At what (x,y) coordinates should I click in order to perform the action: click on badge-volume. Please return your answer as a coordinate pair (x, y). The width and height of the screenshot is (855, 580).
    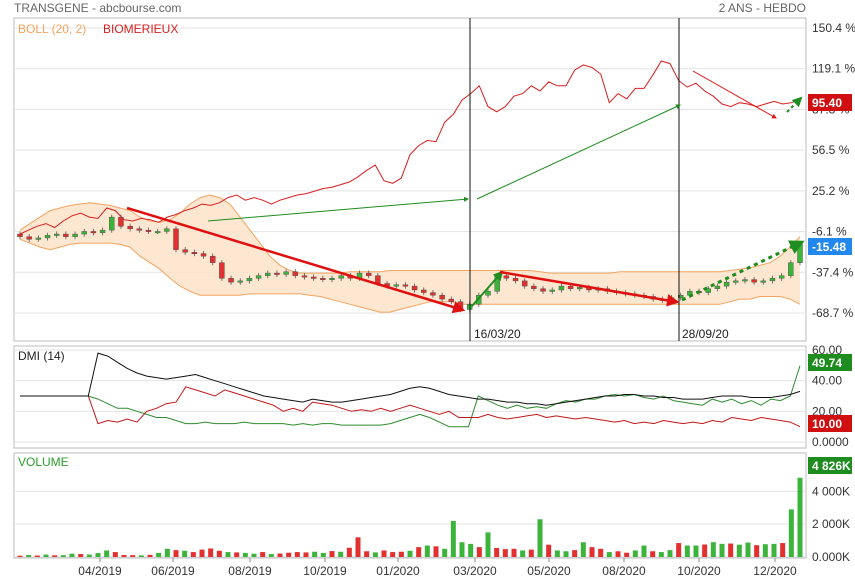
    Looking at the image, I should click on (830, 465).